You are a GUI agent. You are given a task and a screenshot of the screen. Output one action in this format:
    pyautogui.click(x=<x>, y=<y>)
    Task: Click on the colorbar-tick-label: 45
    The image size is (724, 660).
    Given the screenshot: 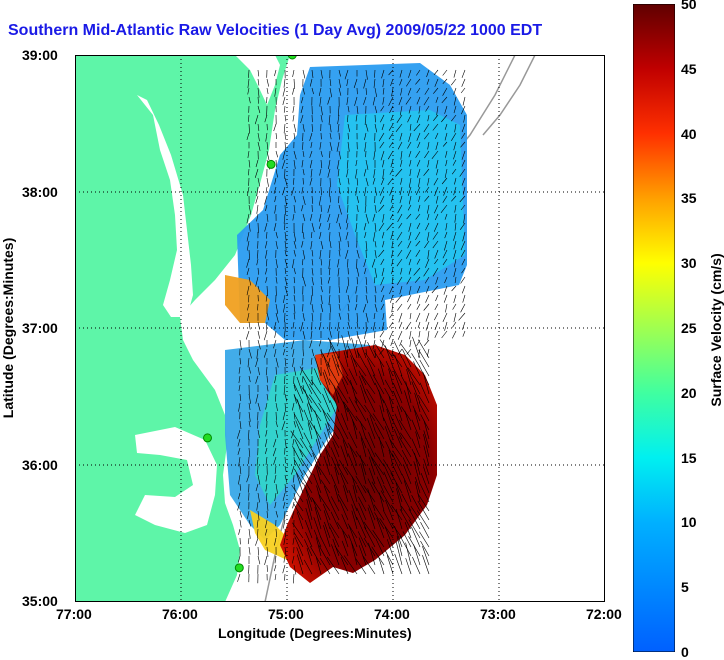 What is the action you would take?
    pyautogui.click(x=689, y=69)
    